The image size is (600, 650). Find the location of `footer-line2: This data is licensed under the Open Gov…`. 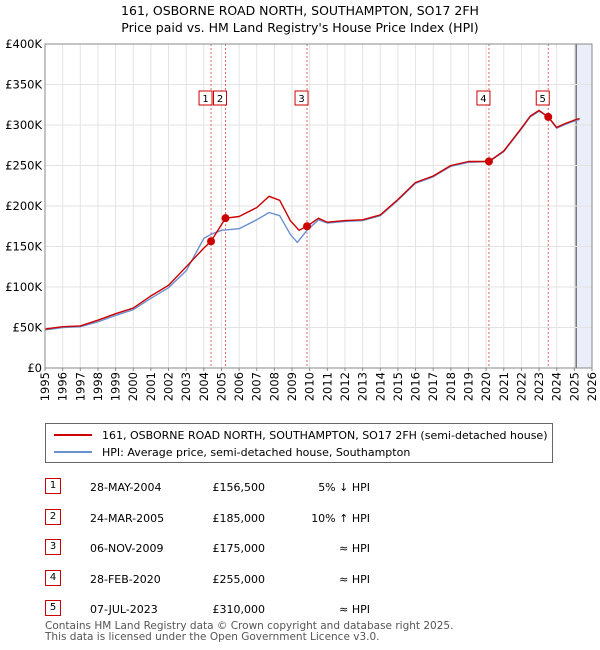

footer-line2: This data is licensed under the Open Gov… is located at coordinates (212, 637).